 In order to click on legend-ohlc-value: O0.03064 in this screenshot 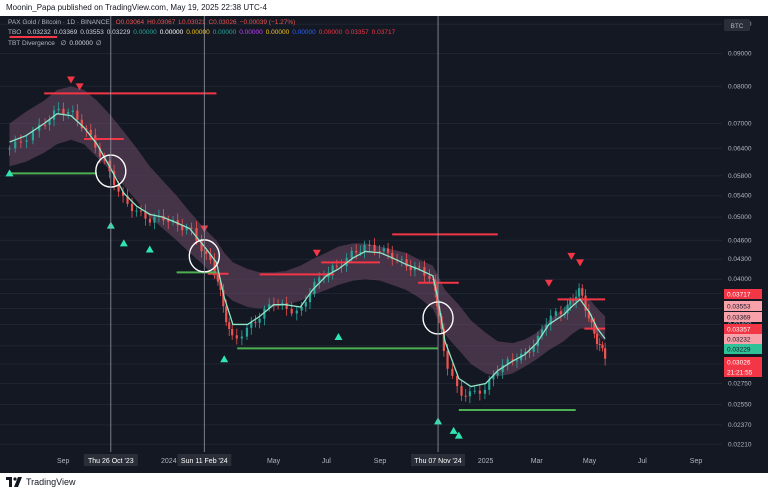, I will do `click(130, 22)`.